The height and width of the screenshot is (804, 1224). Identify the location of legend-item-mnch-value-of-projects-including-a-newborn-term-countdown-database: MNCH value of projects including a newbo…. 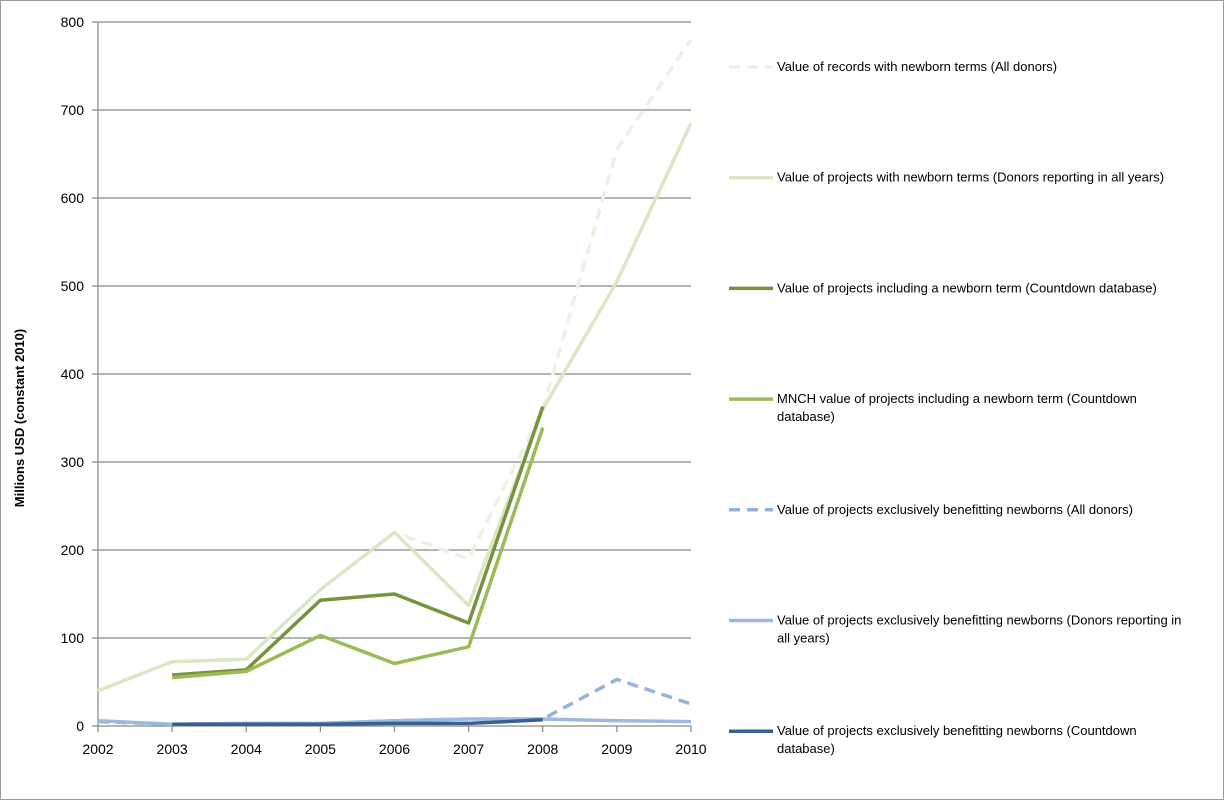
(933, 407).